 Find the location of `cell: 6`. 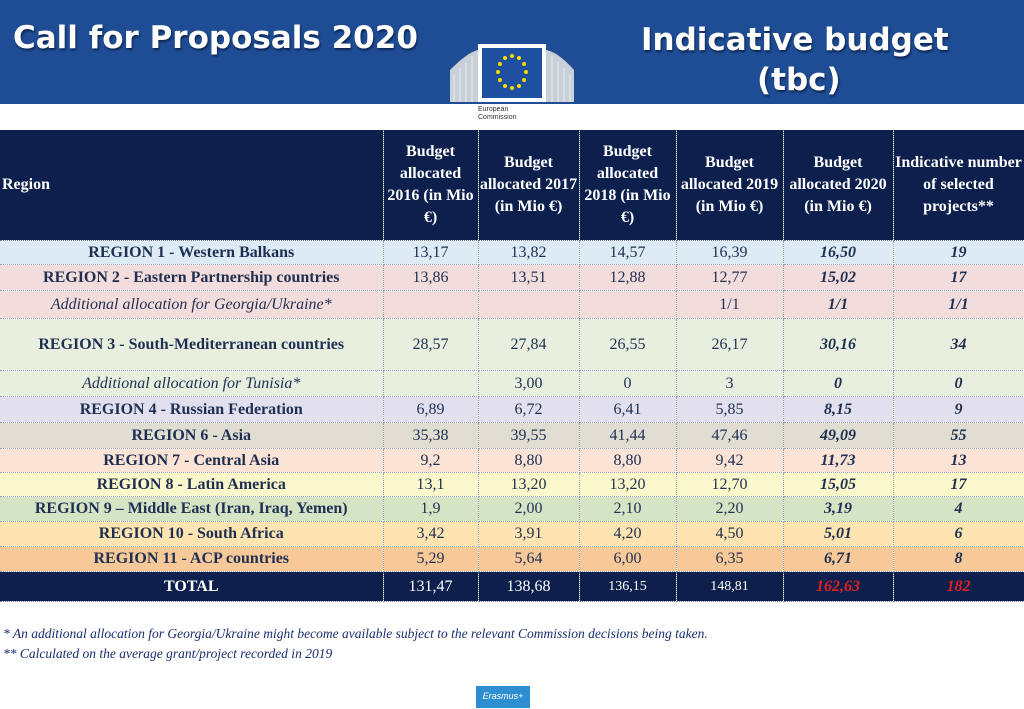

cell: 6 is located at coordinates (958, 534).